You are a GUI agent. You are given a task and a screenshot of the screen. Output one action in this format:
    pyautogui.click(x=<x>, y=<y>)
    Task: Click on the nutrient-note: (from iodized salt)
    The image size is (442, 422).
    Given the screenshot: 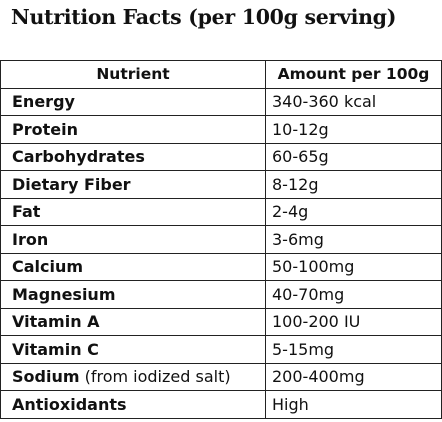 What is the action you would take?
    pyautogui.click(x=155, y=377)
    